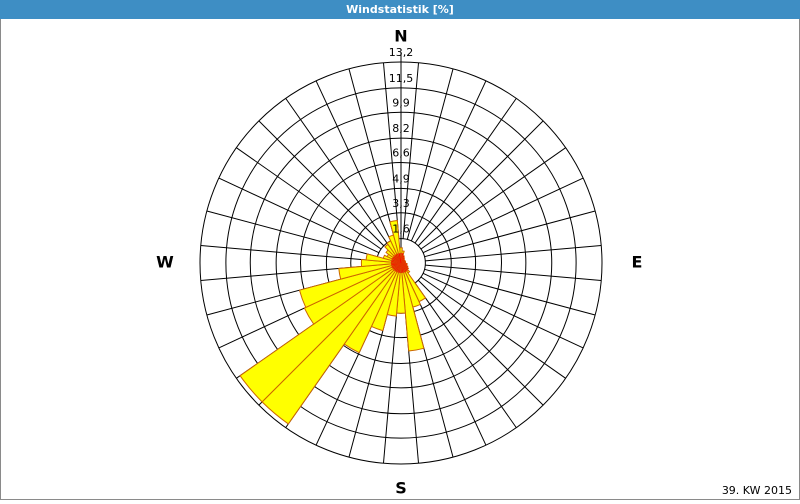  I want to click on title-bar, so click(400, 9).